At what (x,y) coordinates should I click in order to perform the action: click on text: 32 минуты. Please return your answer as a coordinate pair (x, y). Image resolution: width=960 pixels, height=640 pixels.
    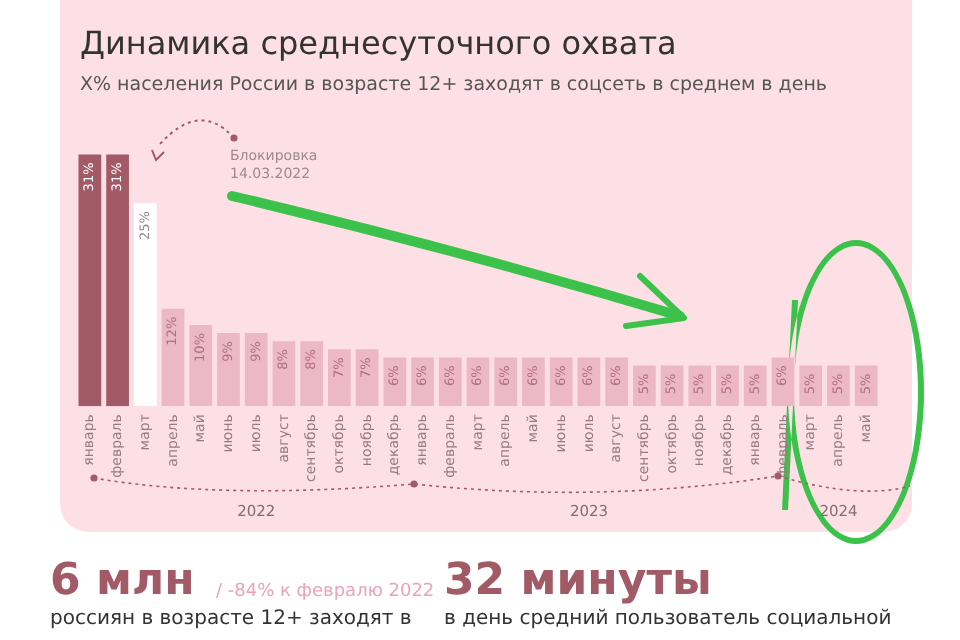
    Looking at the image, I should click on (578, 581).